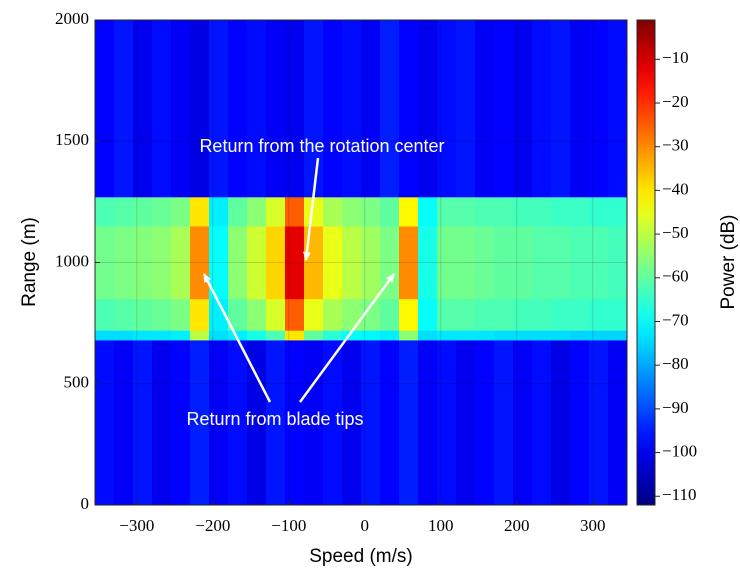 The width and height of the screenshot is (740, 572). Describe the element at coordinates (517, 525) in the screenshot. I see `x-tick-label: 200` at that location.